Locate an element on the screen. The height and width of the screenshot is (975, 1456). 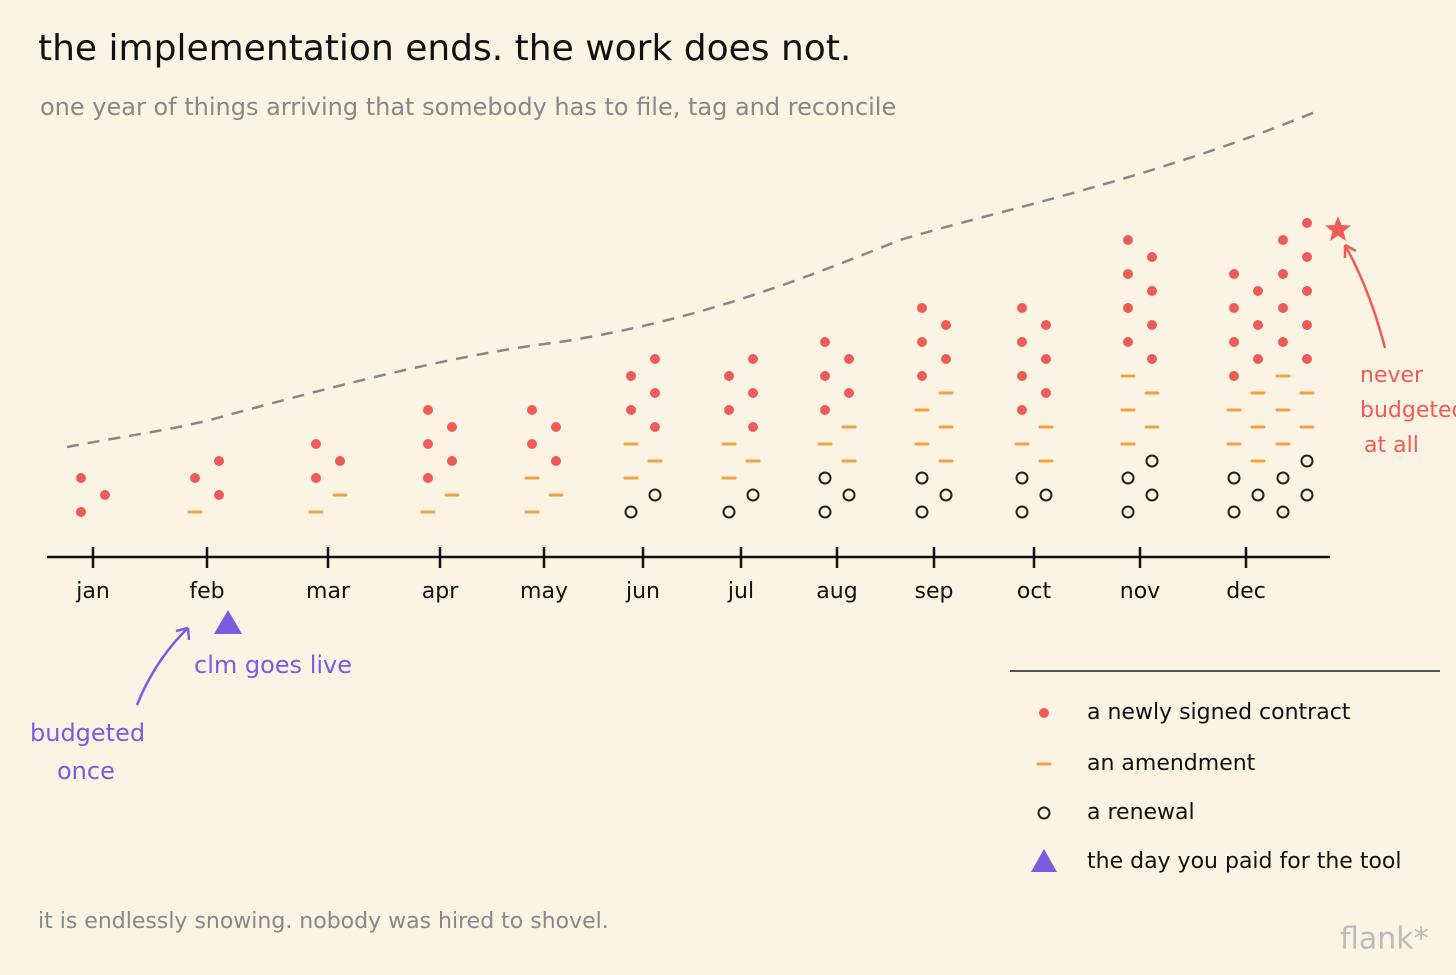
legend-label: an amendment is located at coordinates (1171, 763).